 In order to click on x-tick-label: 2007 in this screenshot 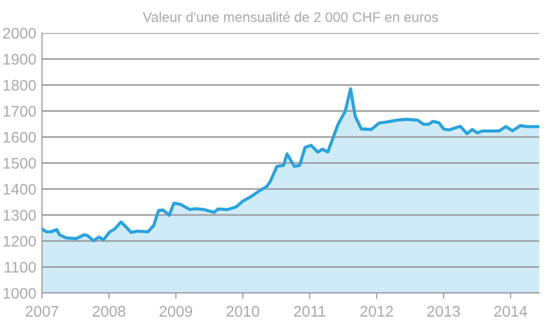, I will do `click(42, 311)`.